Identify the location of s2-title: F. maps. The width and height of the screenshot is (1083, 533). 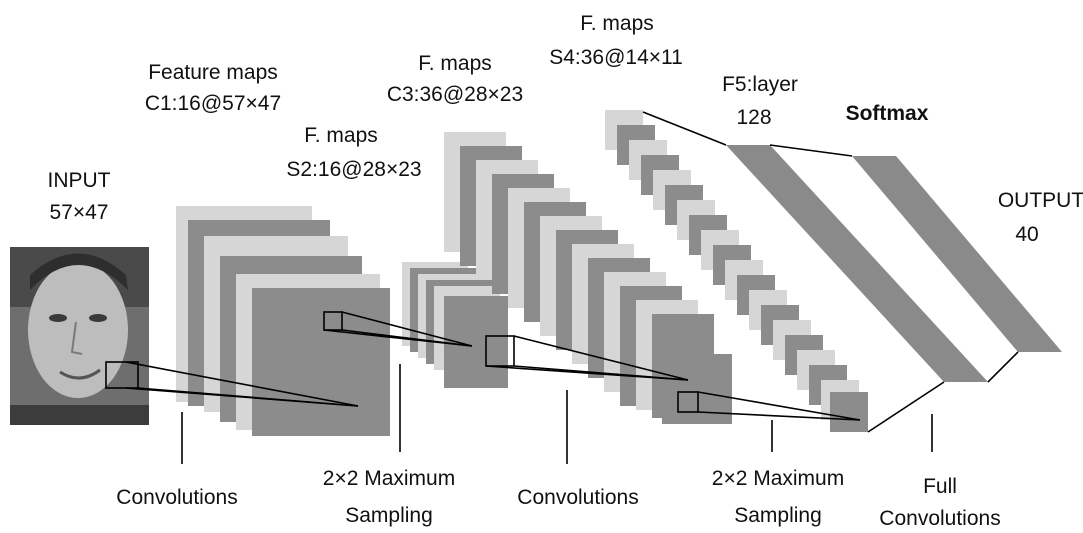
(341, 135).